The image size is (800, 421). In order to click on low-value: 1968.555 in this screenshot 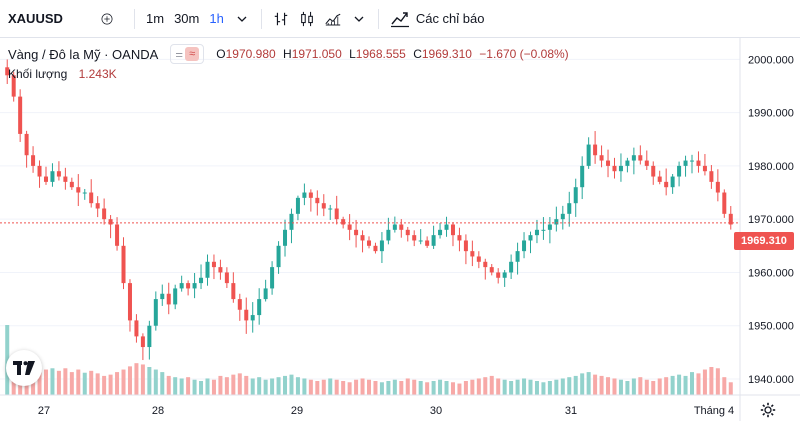, I will do `click(380, 54)`.